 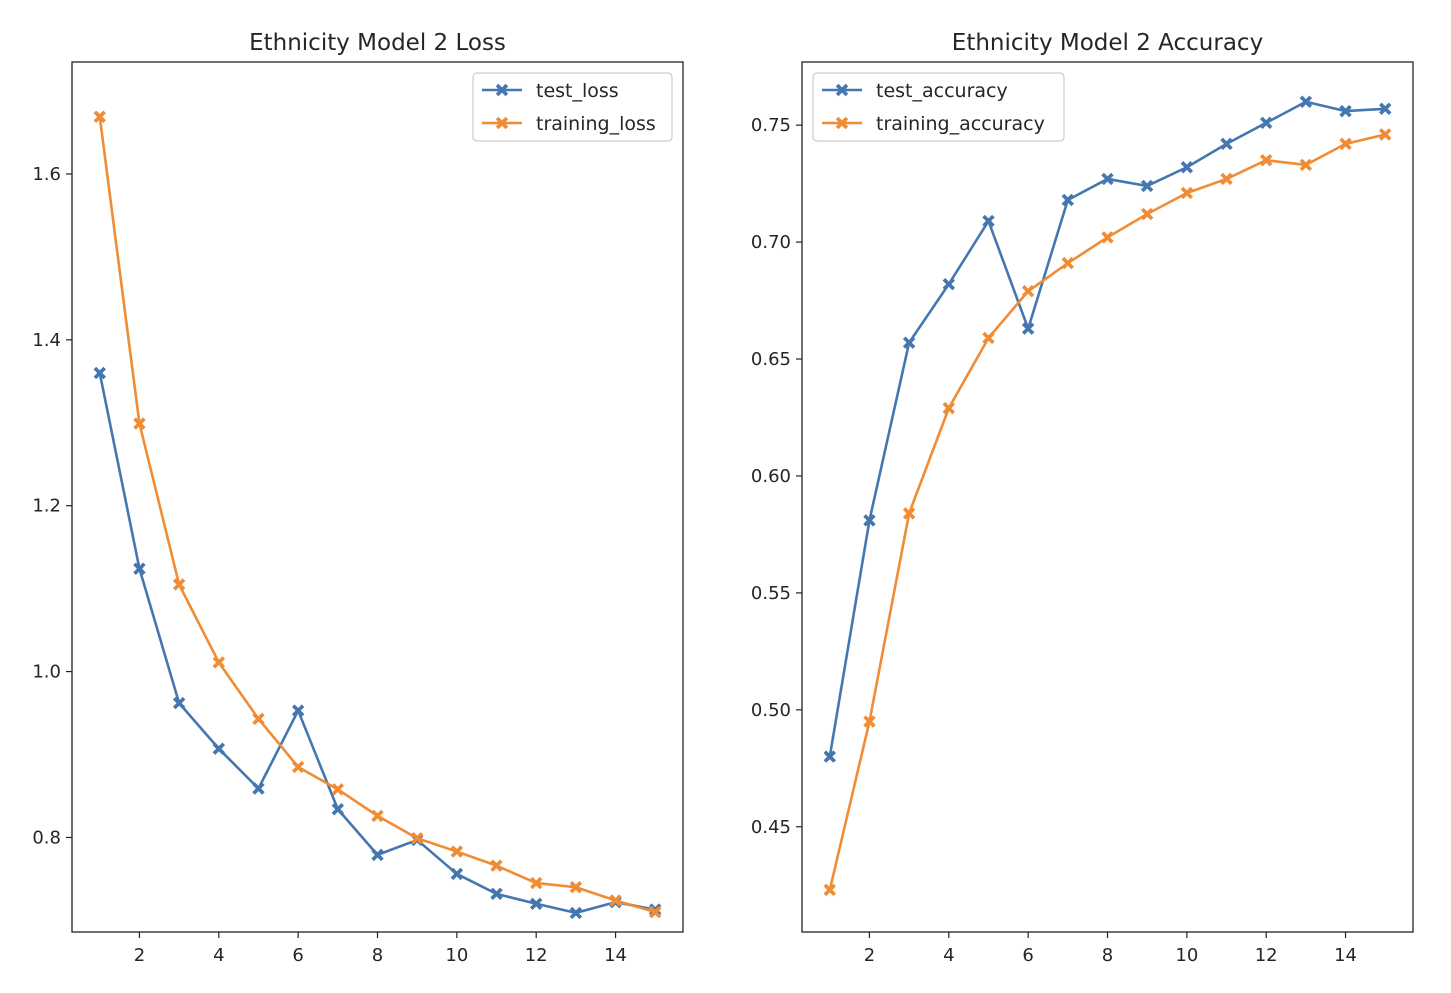 I want to click on legend: test_accuracy training_accuracy, so click(x=938, y=107).